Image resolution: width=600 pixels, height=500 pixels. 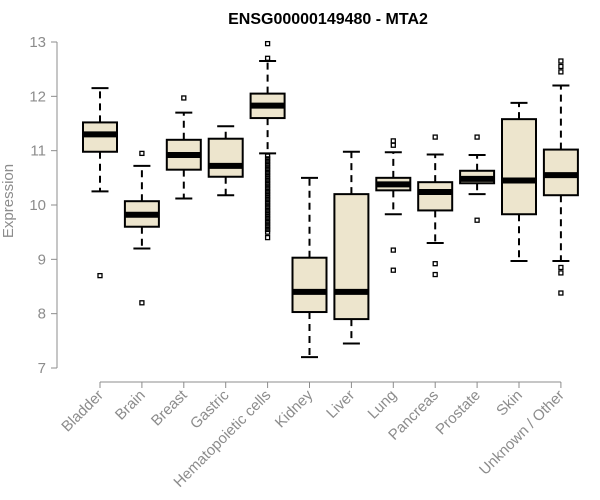 What do you see at coordinates (509, 403) in the screenshot?
I see `x-tick-label: Skin` at bounding box center [509, 403].